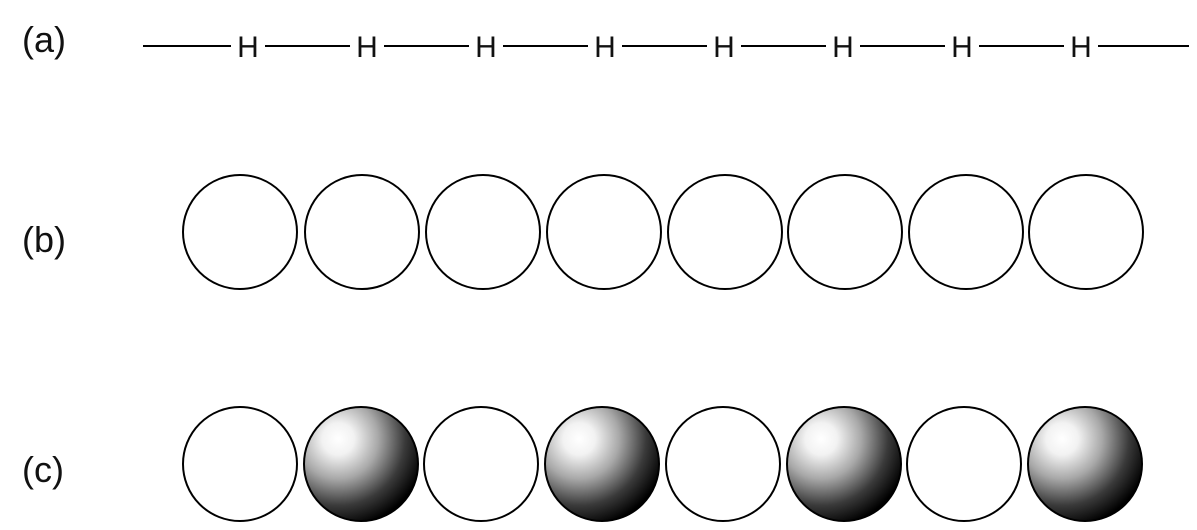 Image resolution: width=1197 pixels, height=530 pixels. What do you see at coordinates (43, 469) in the screenshot?
I see `panel-label-c: (c)` at bounding box center [43, 469].